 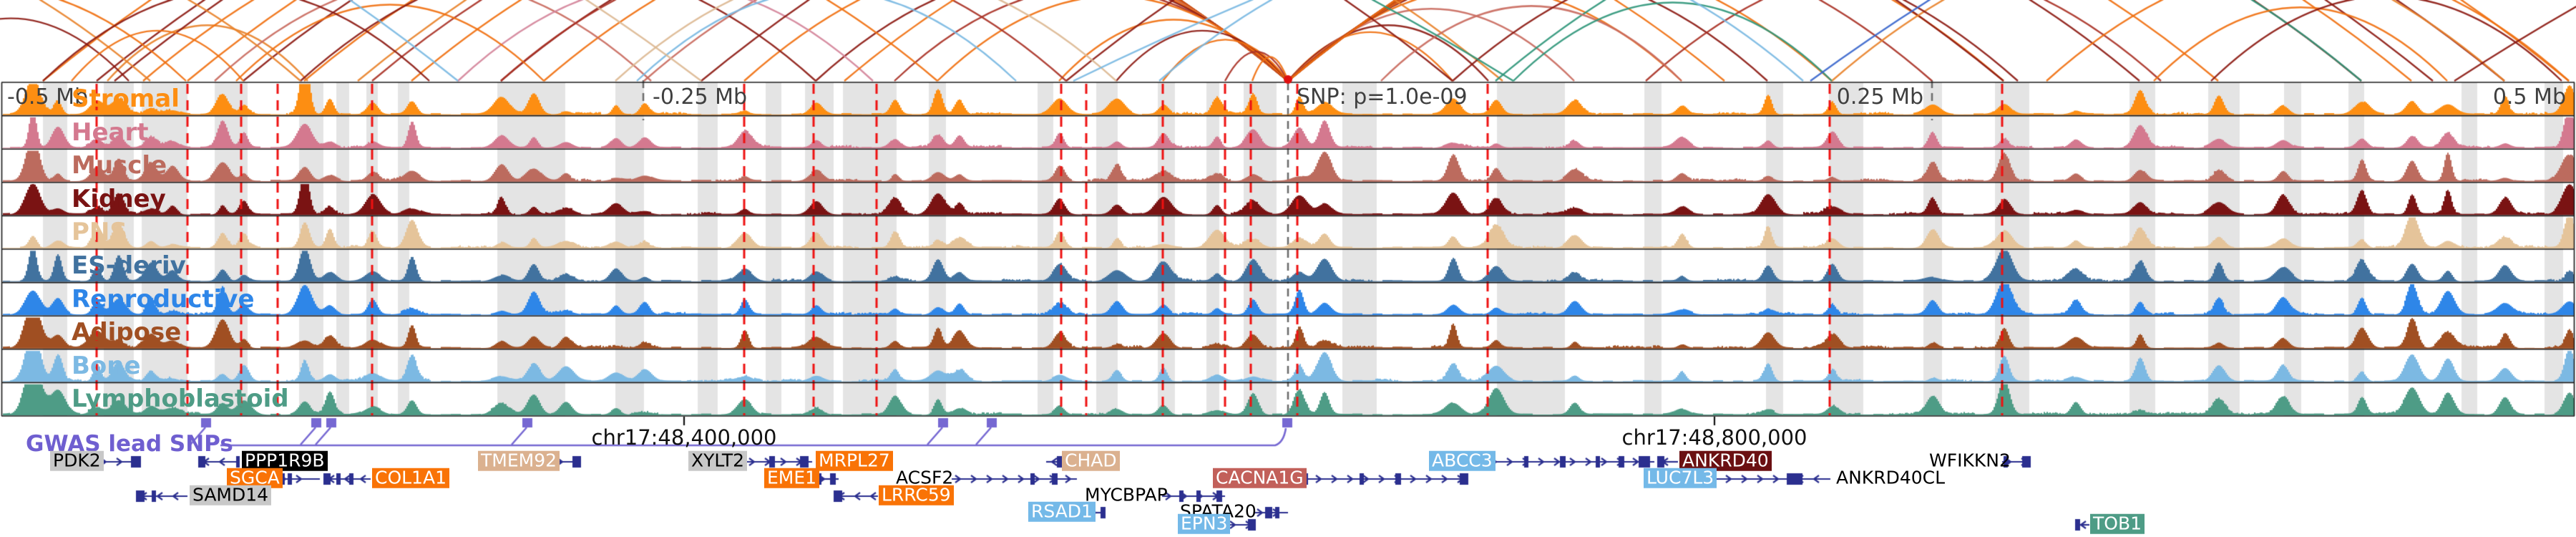 What do you see at coordinates (126, 98) in the screenshot?
I see `track-label-stromal: Stromal` at bounding box center [126, 98].